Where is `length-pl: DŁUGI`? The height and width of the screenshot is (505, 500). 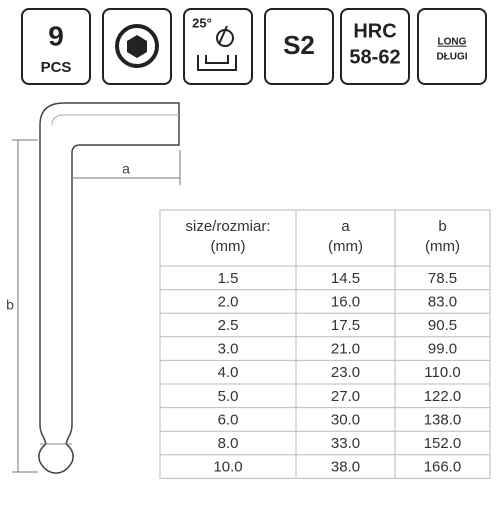
length-pl: DŁUGI is located at coordinates (451, 57).